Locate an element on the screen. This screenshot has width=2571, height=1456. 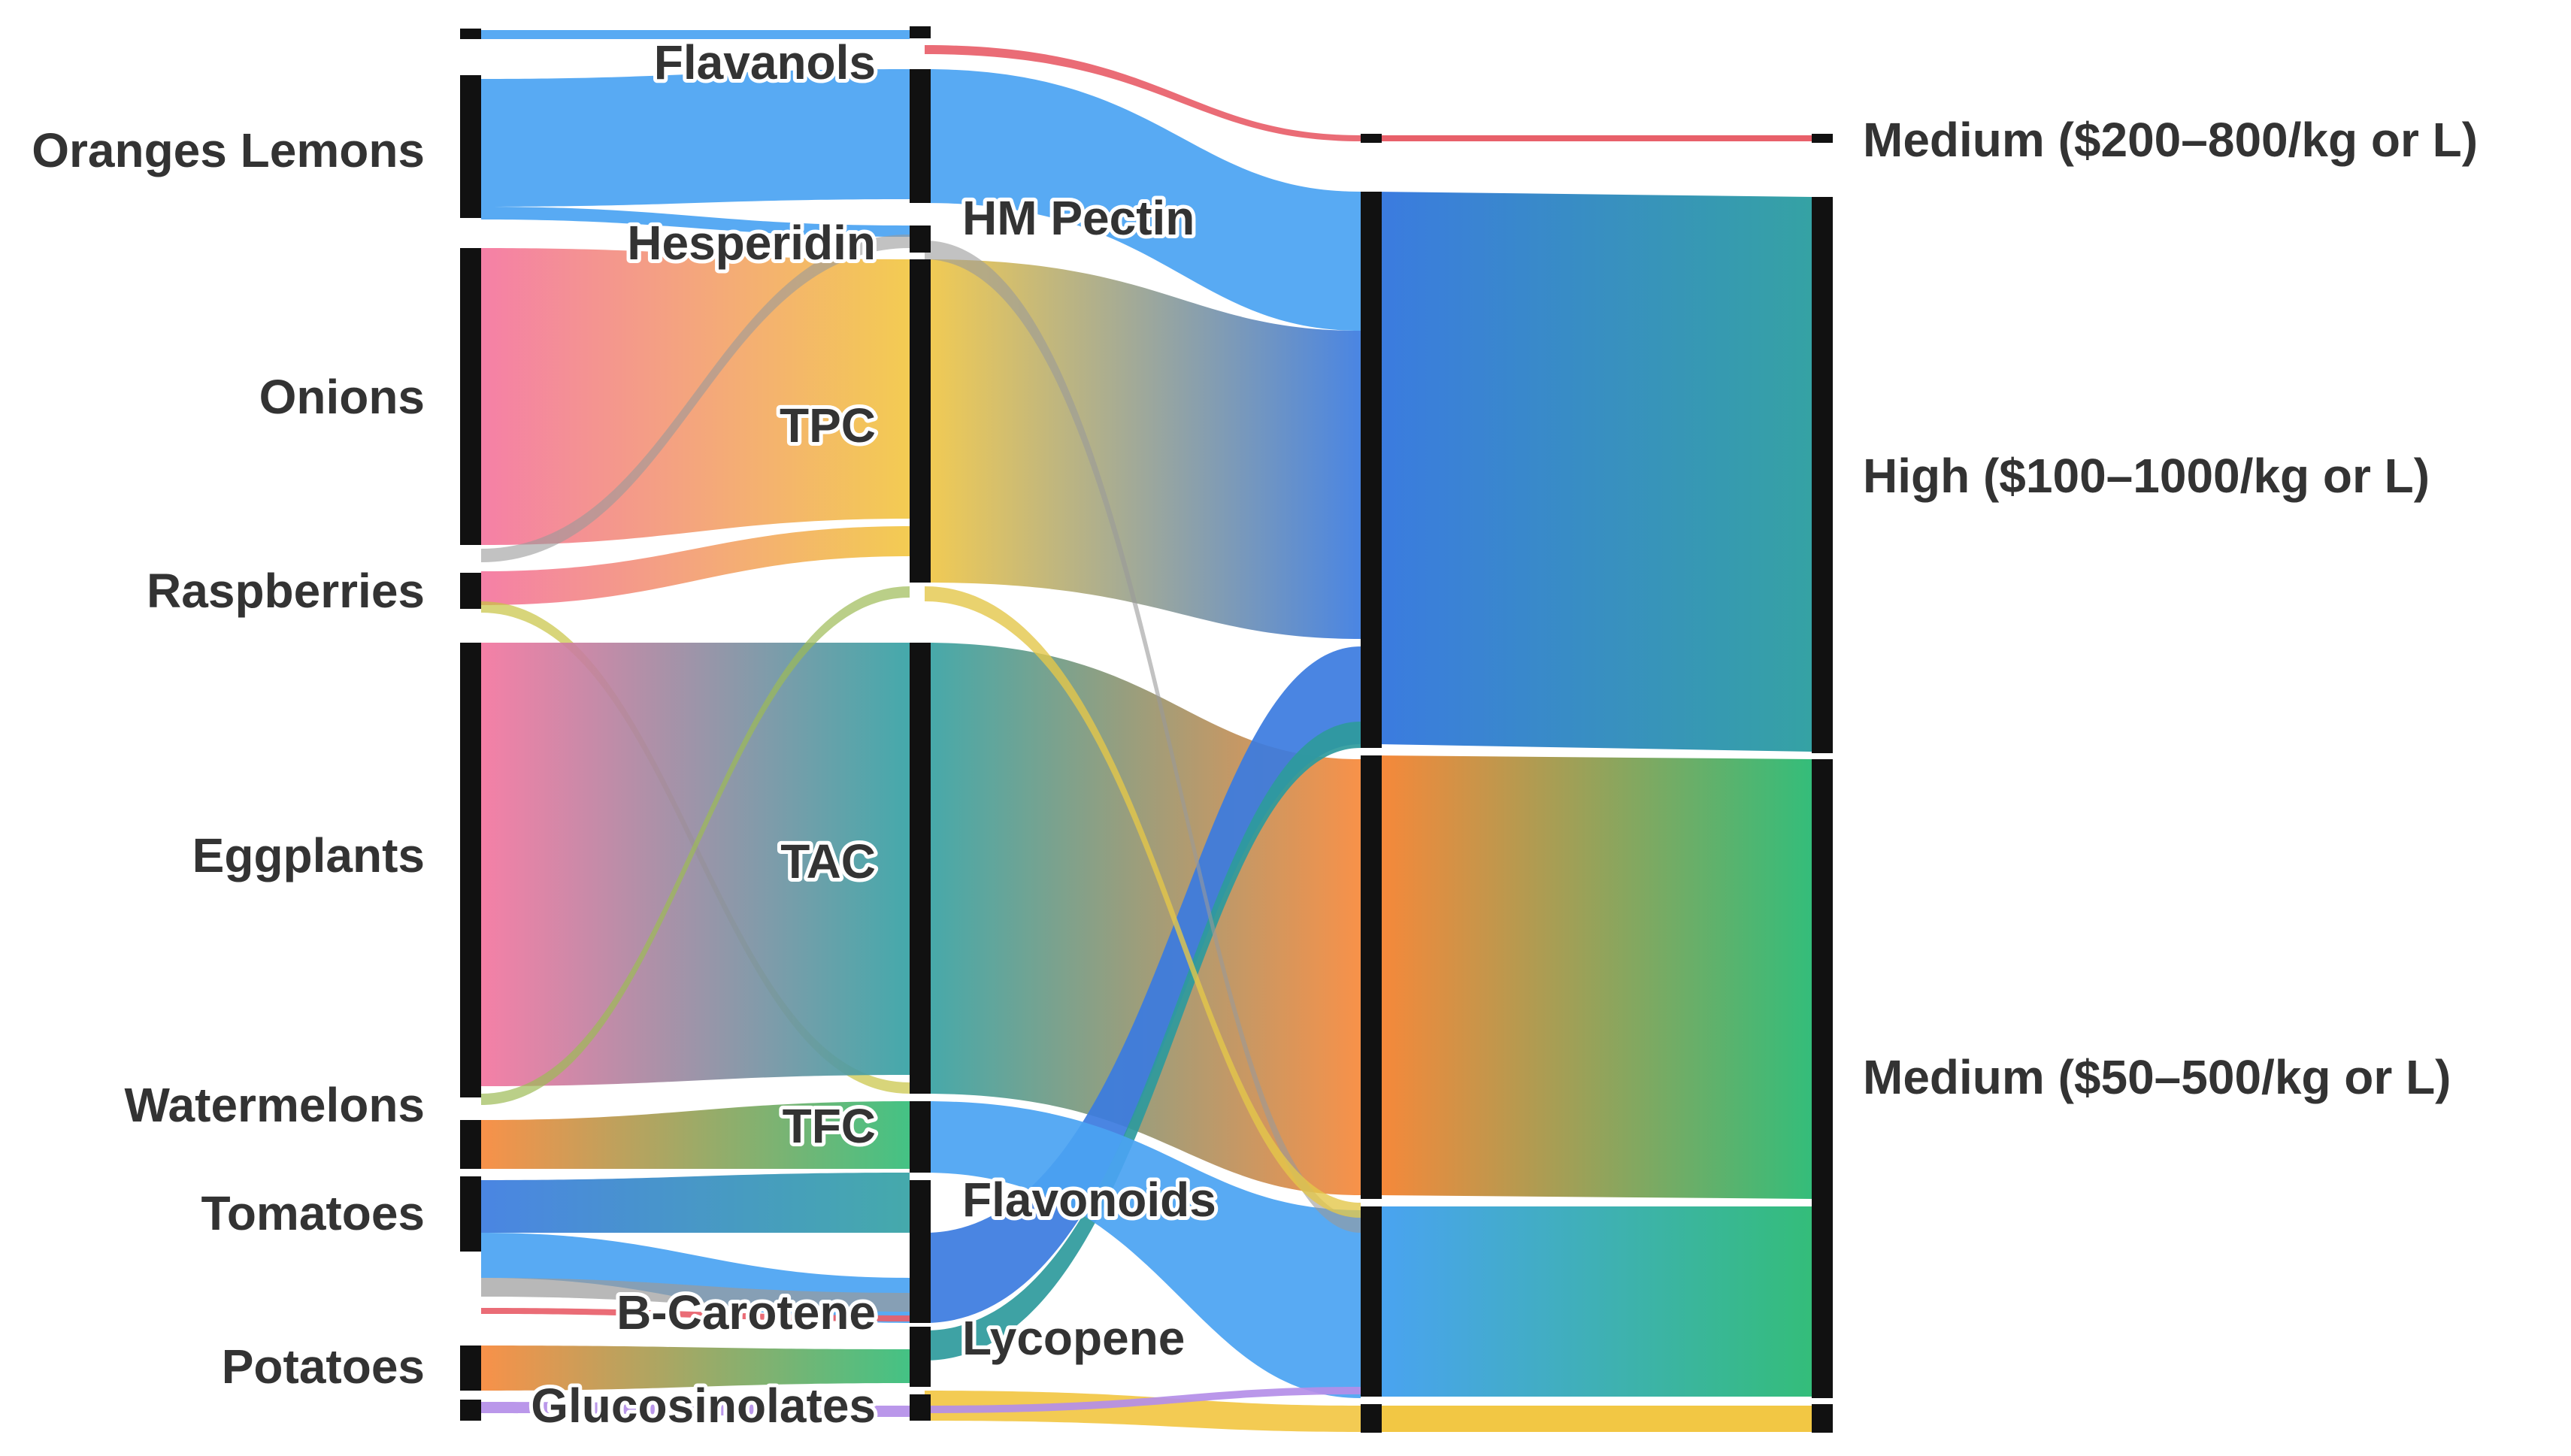
link-eggplants-tac is located at coordinates (695, 864).